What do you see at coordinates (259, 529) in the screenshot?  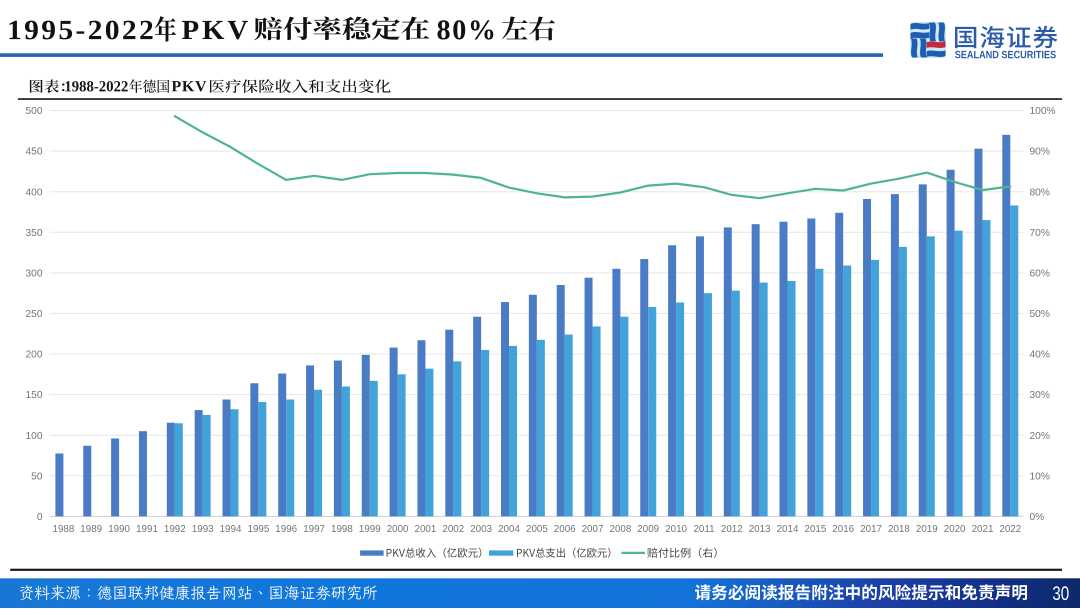 I see `svg-text: 1995` at bounding box center [259, 529].